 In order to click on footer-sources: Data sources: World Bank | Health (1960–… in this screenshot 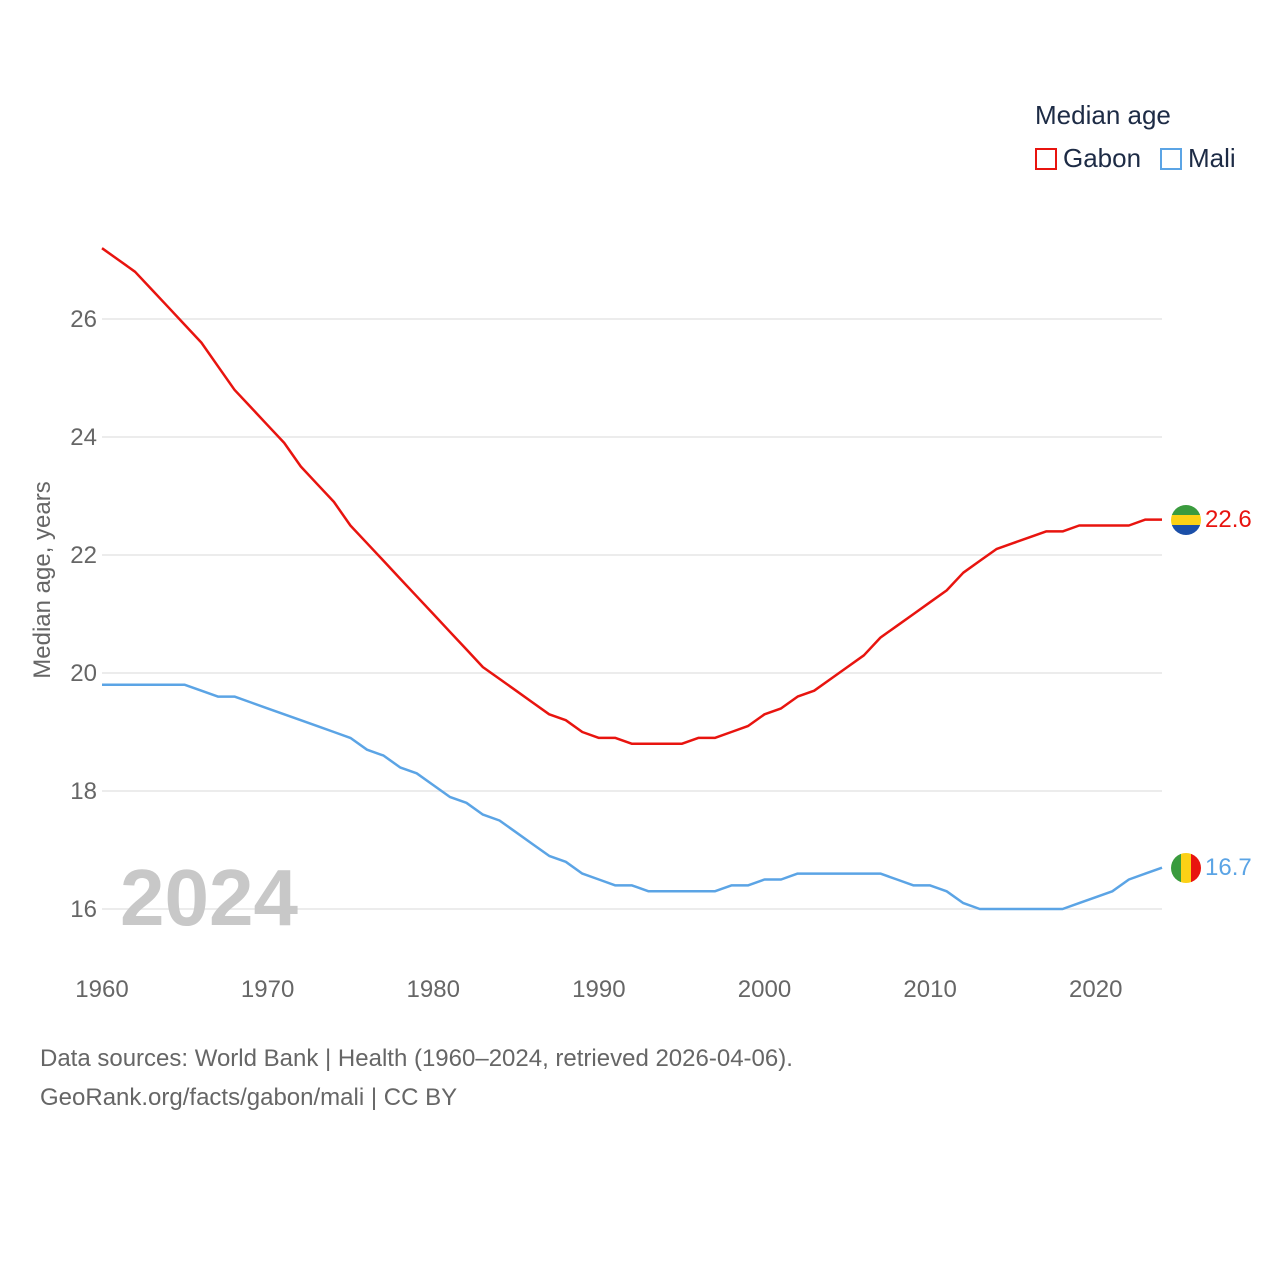, I will do `click(416, 1058)`.